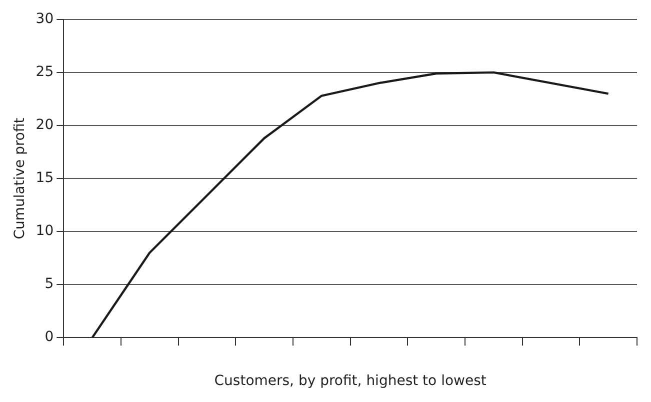  Describe the element at coordinates (45, 72) in the screenshot. I see `y-tick-label: 25` at that location.